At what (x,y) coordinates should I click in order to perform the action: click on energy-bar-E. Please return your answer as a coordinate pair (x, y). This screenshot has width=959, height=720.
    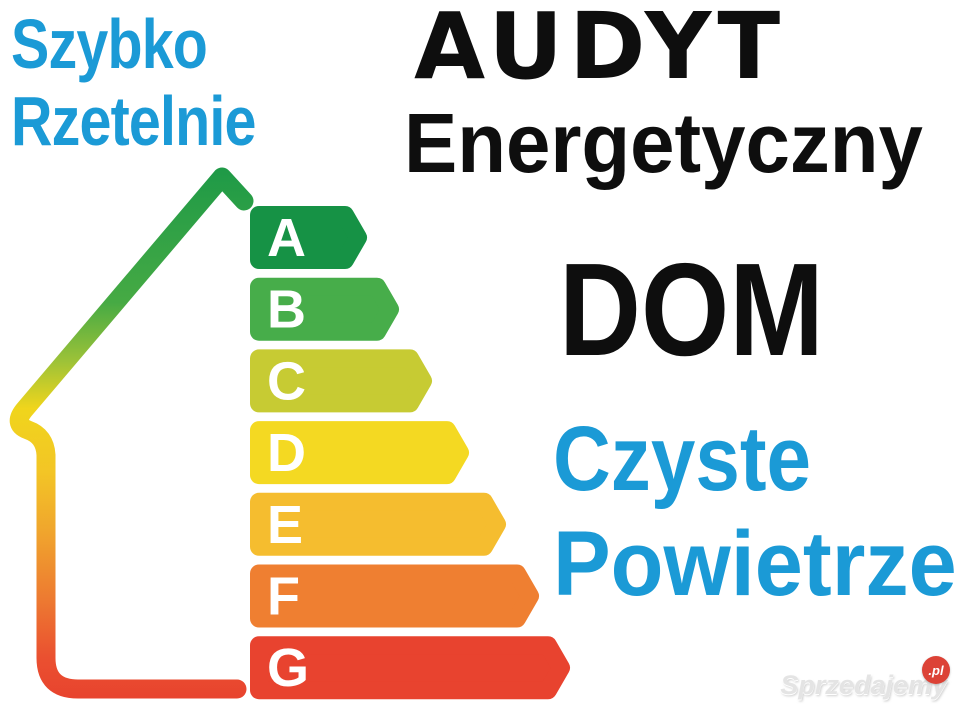
    Looking at the image, I should click on (378, 524).